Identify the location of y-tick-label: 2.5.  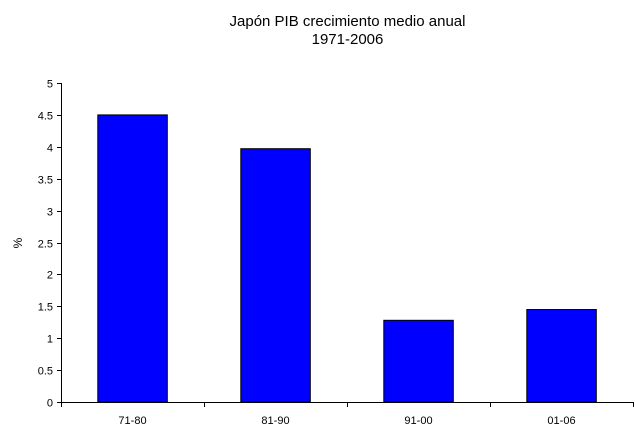
(45, 245).